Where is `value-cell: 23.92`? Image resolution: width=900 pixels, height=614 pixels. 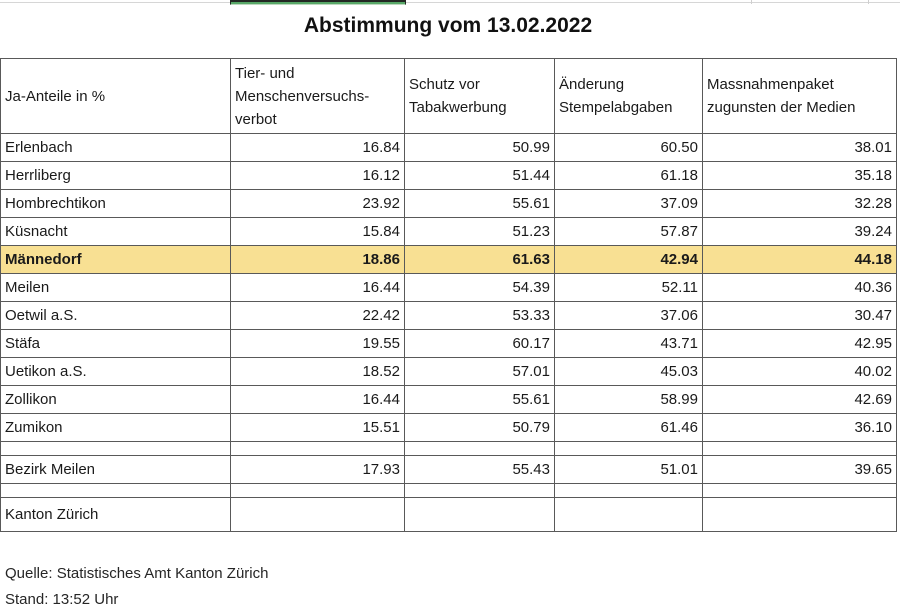 value-cell: 23.92 is located at coordinates (317, 203).